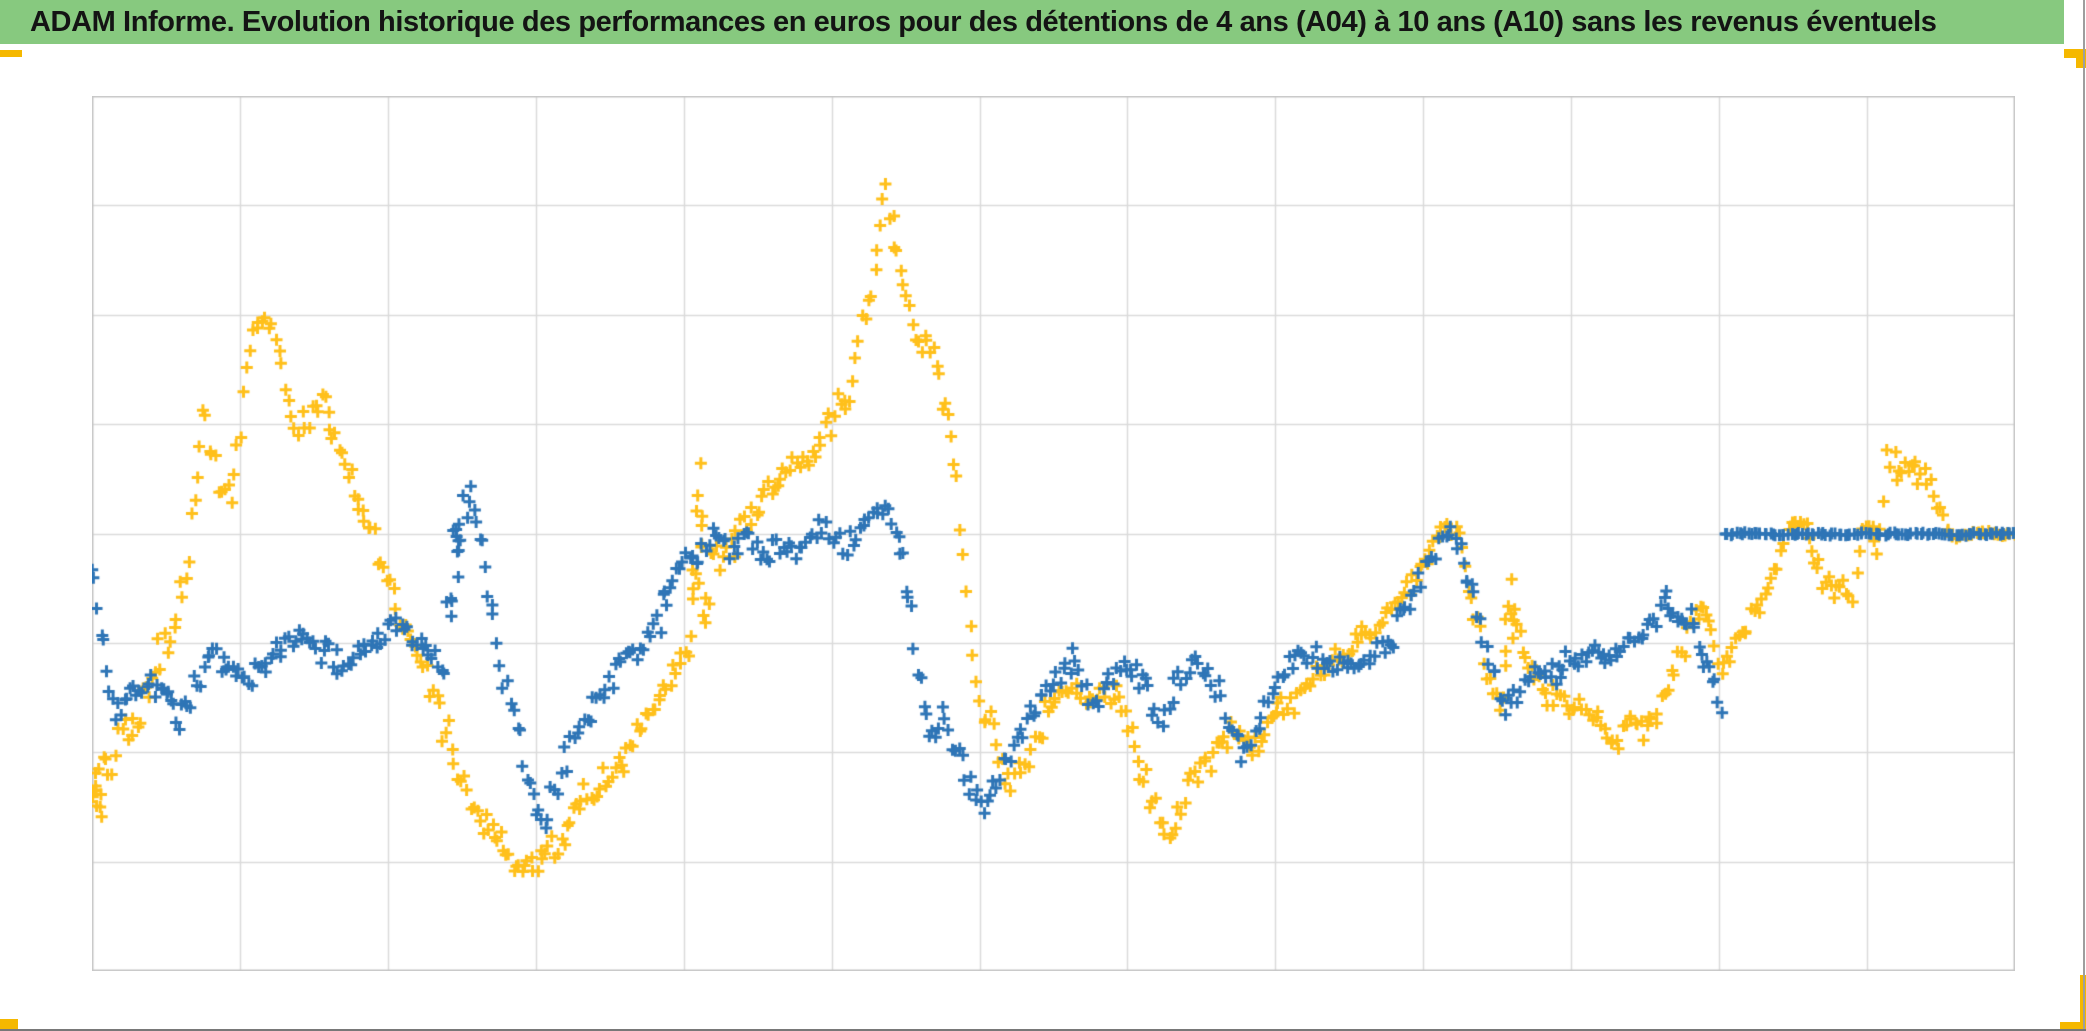 The image size is (2086, 1031). Describe the element at coordinates (2073, 1026) in the screenshot. I see `corner-mark-bottom-right` at that location.